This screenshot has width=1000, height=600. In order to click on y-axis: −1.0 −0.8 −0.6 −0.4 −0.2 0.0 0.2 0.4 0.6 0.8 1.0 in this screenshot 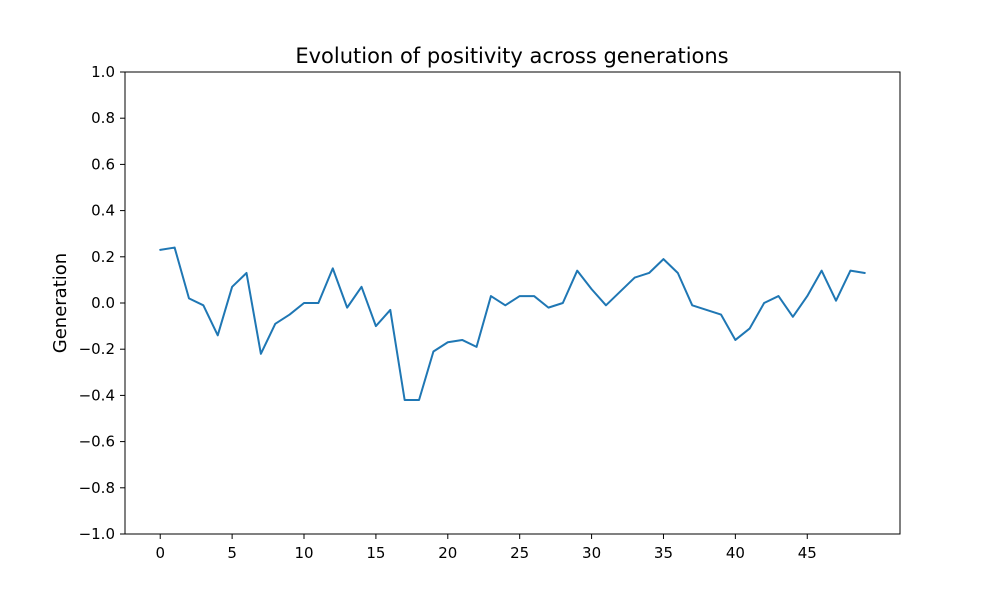, I will do `click(102, 303)`.